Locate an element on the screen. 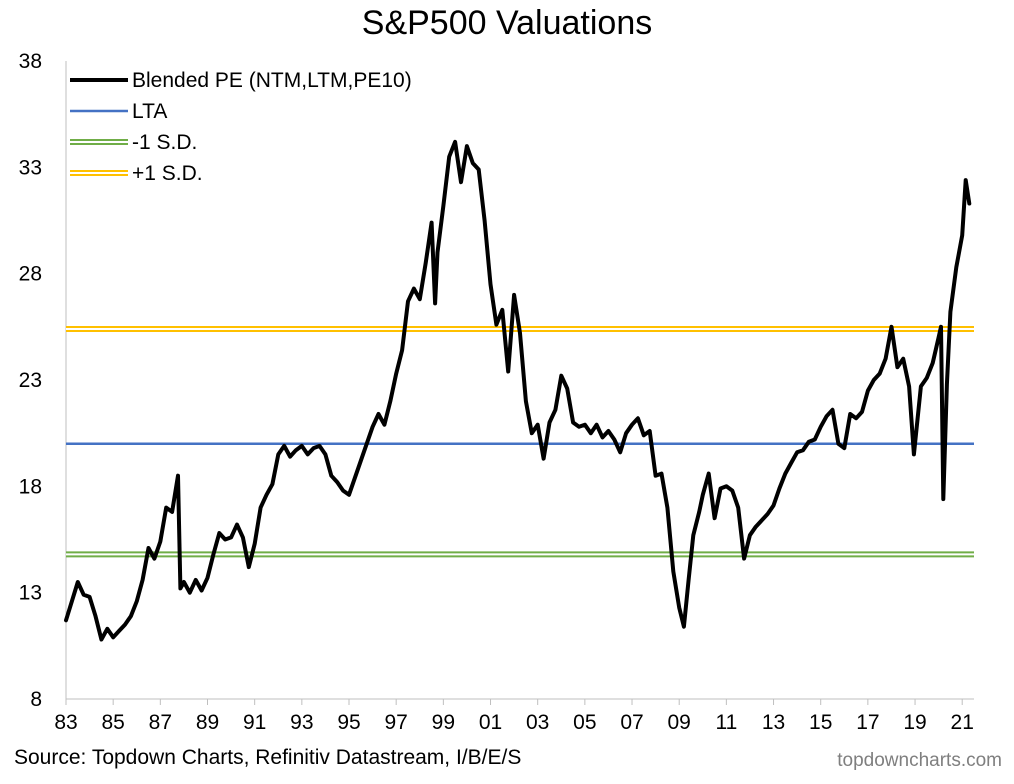 This screenshot has height=784, width=1014. x-tick-label: 07 is located at coordinates (631, 722).